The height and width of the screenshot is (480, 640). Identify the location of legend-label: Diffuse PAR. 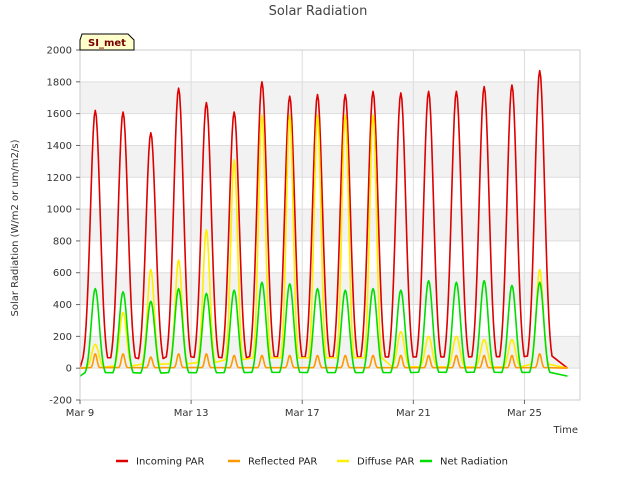
(385, 462).